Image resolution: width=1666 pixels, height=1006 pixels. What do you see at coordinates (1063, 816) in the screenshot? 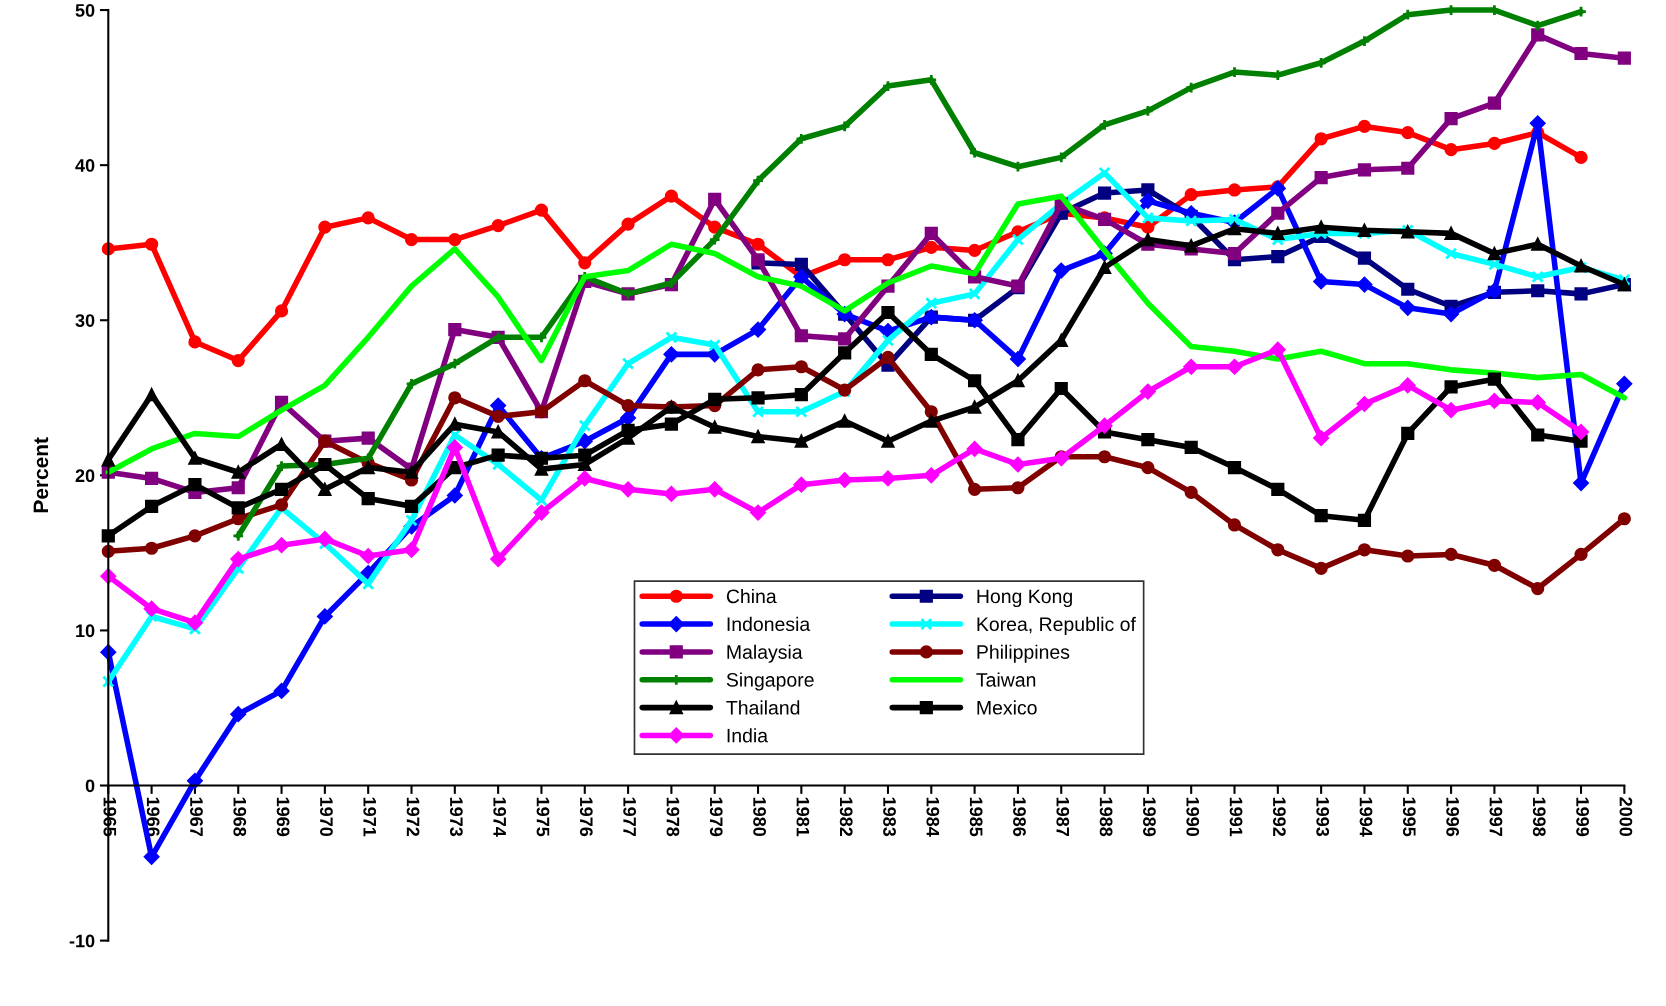
I see `x-tick-label: 1987` at bounding box center [1063, 816].